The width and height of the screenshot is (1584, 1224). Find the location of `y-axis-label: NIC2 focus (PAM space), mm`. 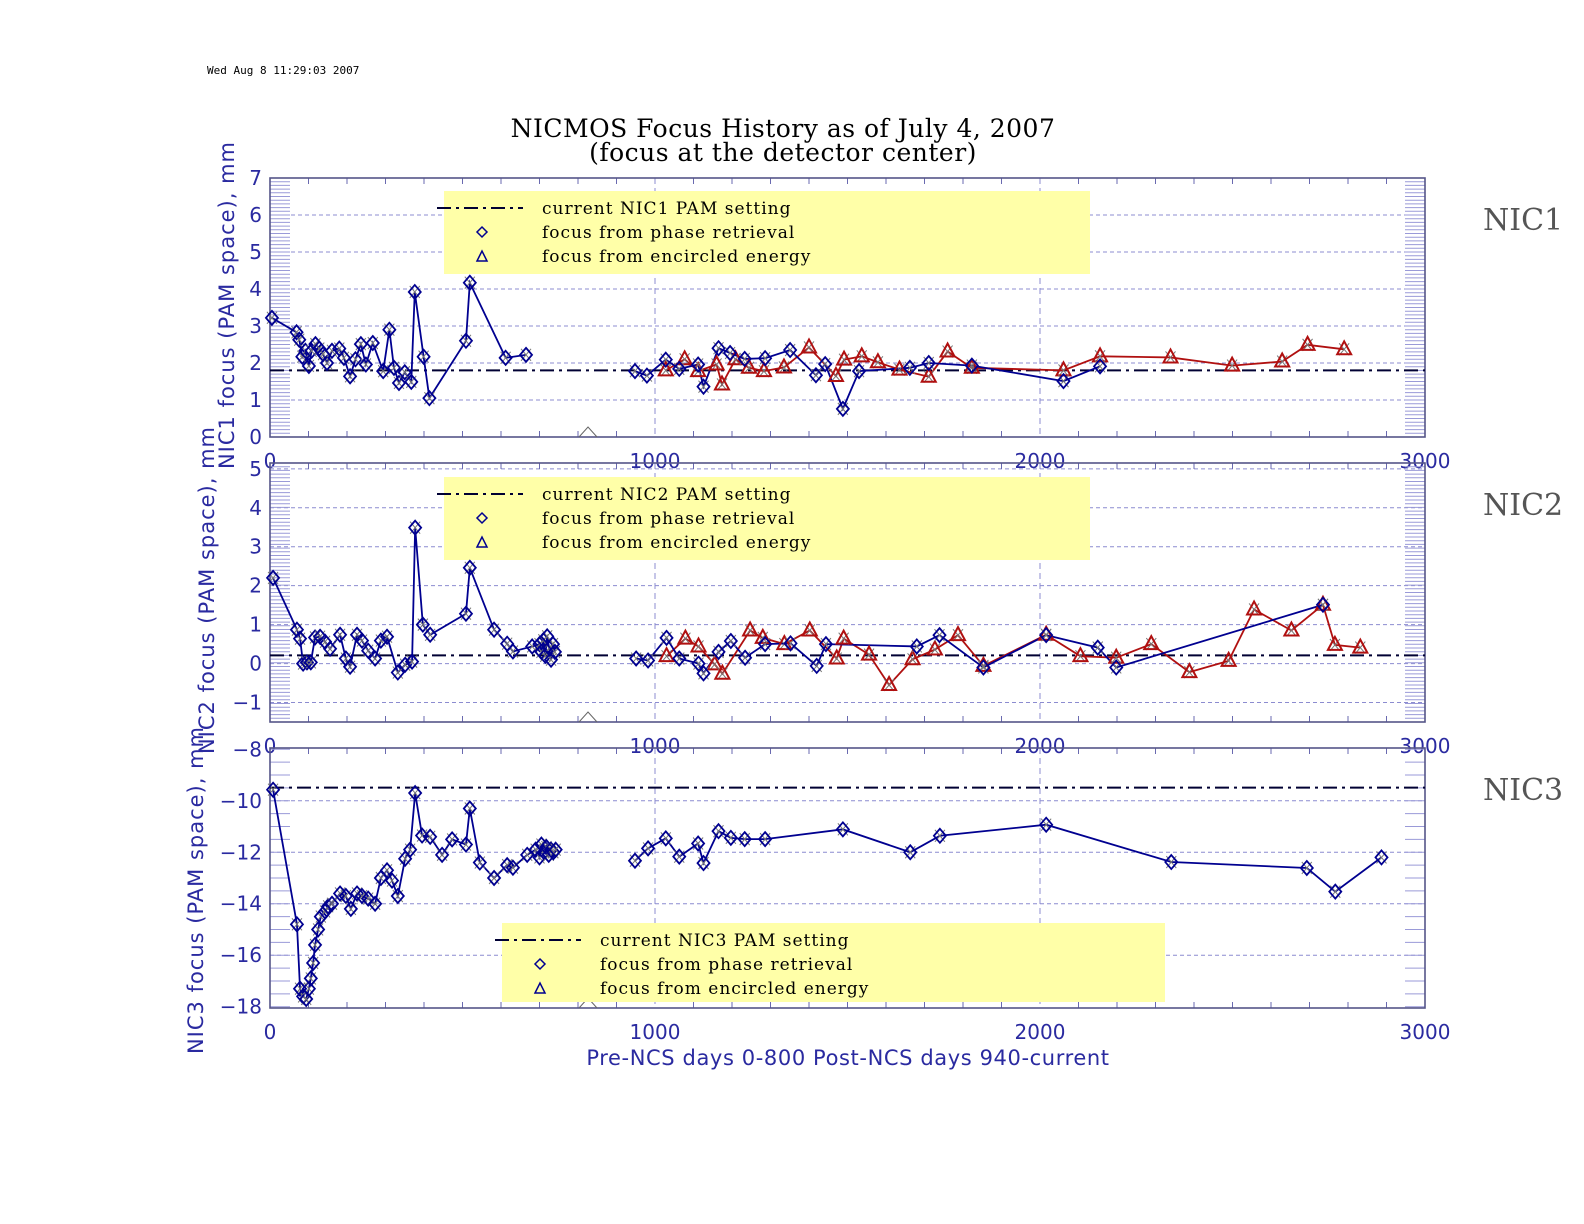

y-axis-label: NIC2 focus (PAM space), mm is located at coordinates (207, 590).